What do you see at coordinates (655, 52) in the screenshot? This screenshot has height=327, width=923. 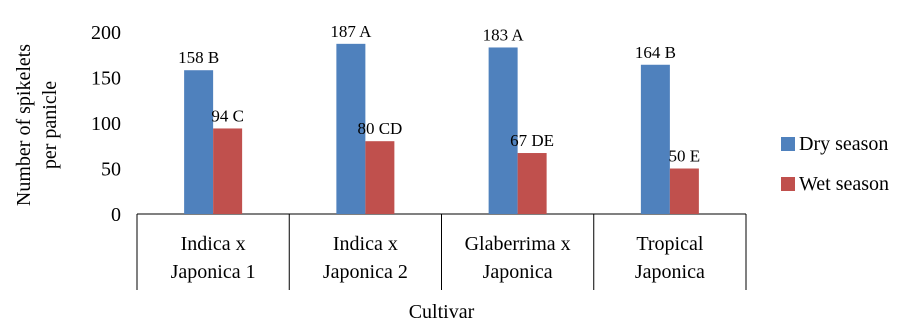 I see `data-label: 164 B` at bounding box center [655, 52].